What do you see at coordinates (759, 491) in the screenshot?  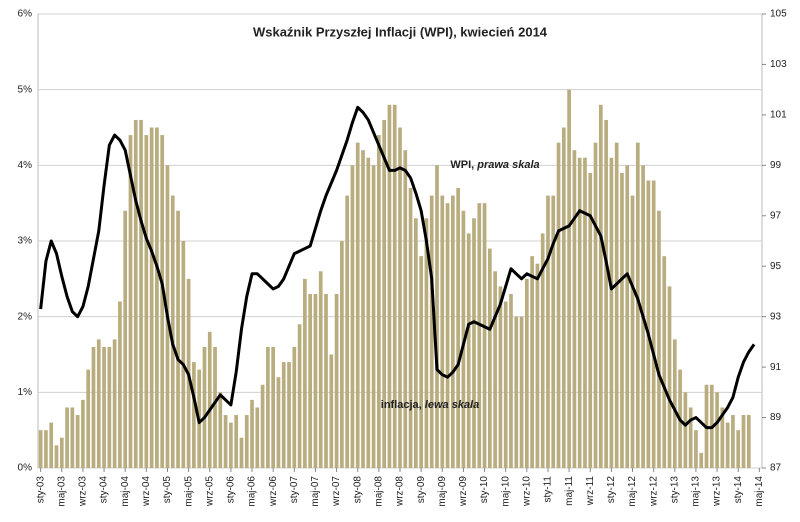 I see `x-tick-label: maj-14` at bounding box center [759, 491].